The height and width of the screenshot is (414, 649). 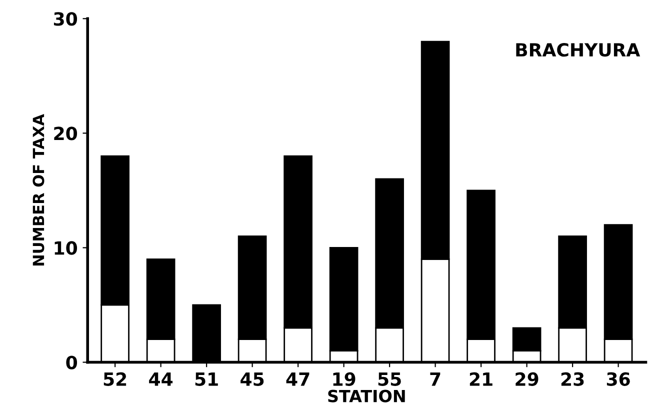 I want to click on x-tick-label: 45, so click(x=252, y=379).